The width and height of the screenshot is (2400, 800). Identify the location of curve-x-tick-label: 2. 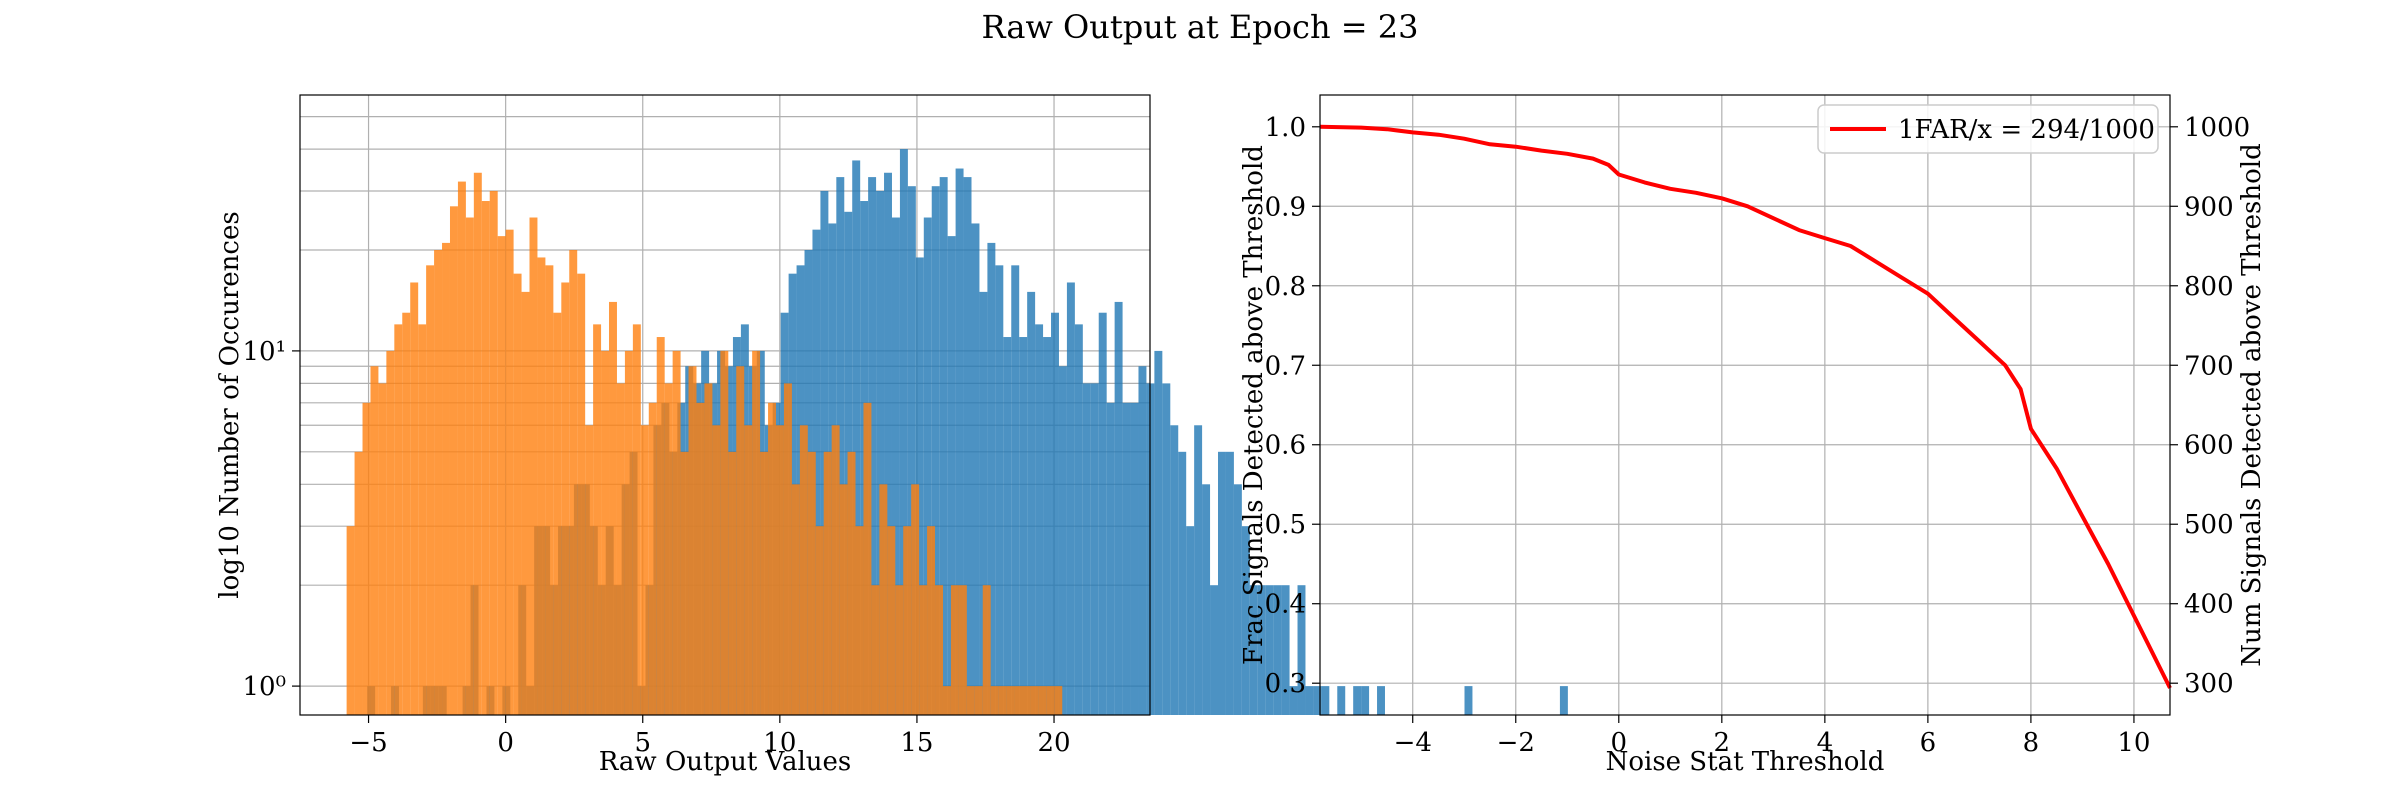
(1722, 743).